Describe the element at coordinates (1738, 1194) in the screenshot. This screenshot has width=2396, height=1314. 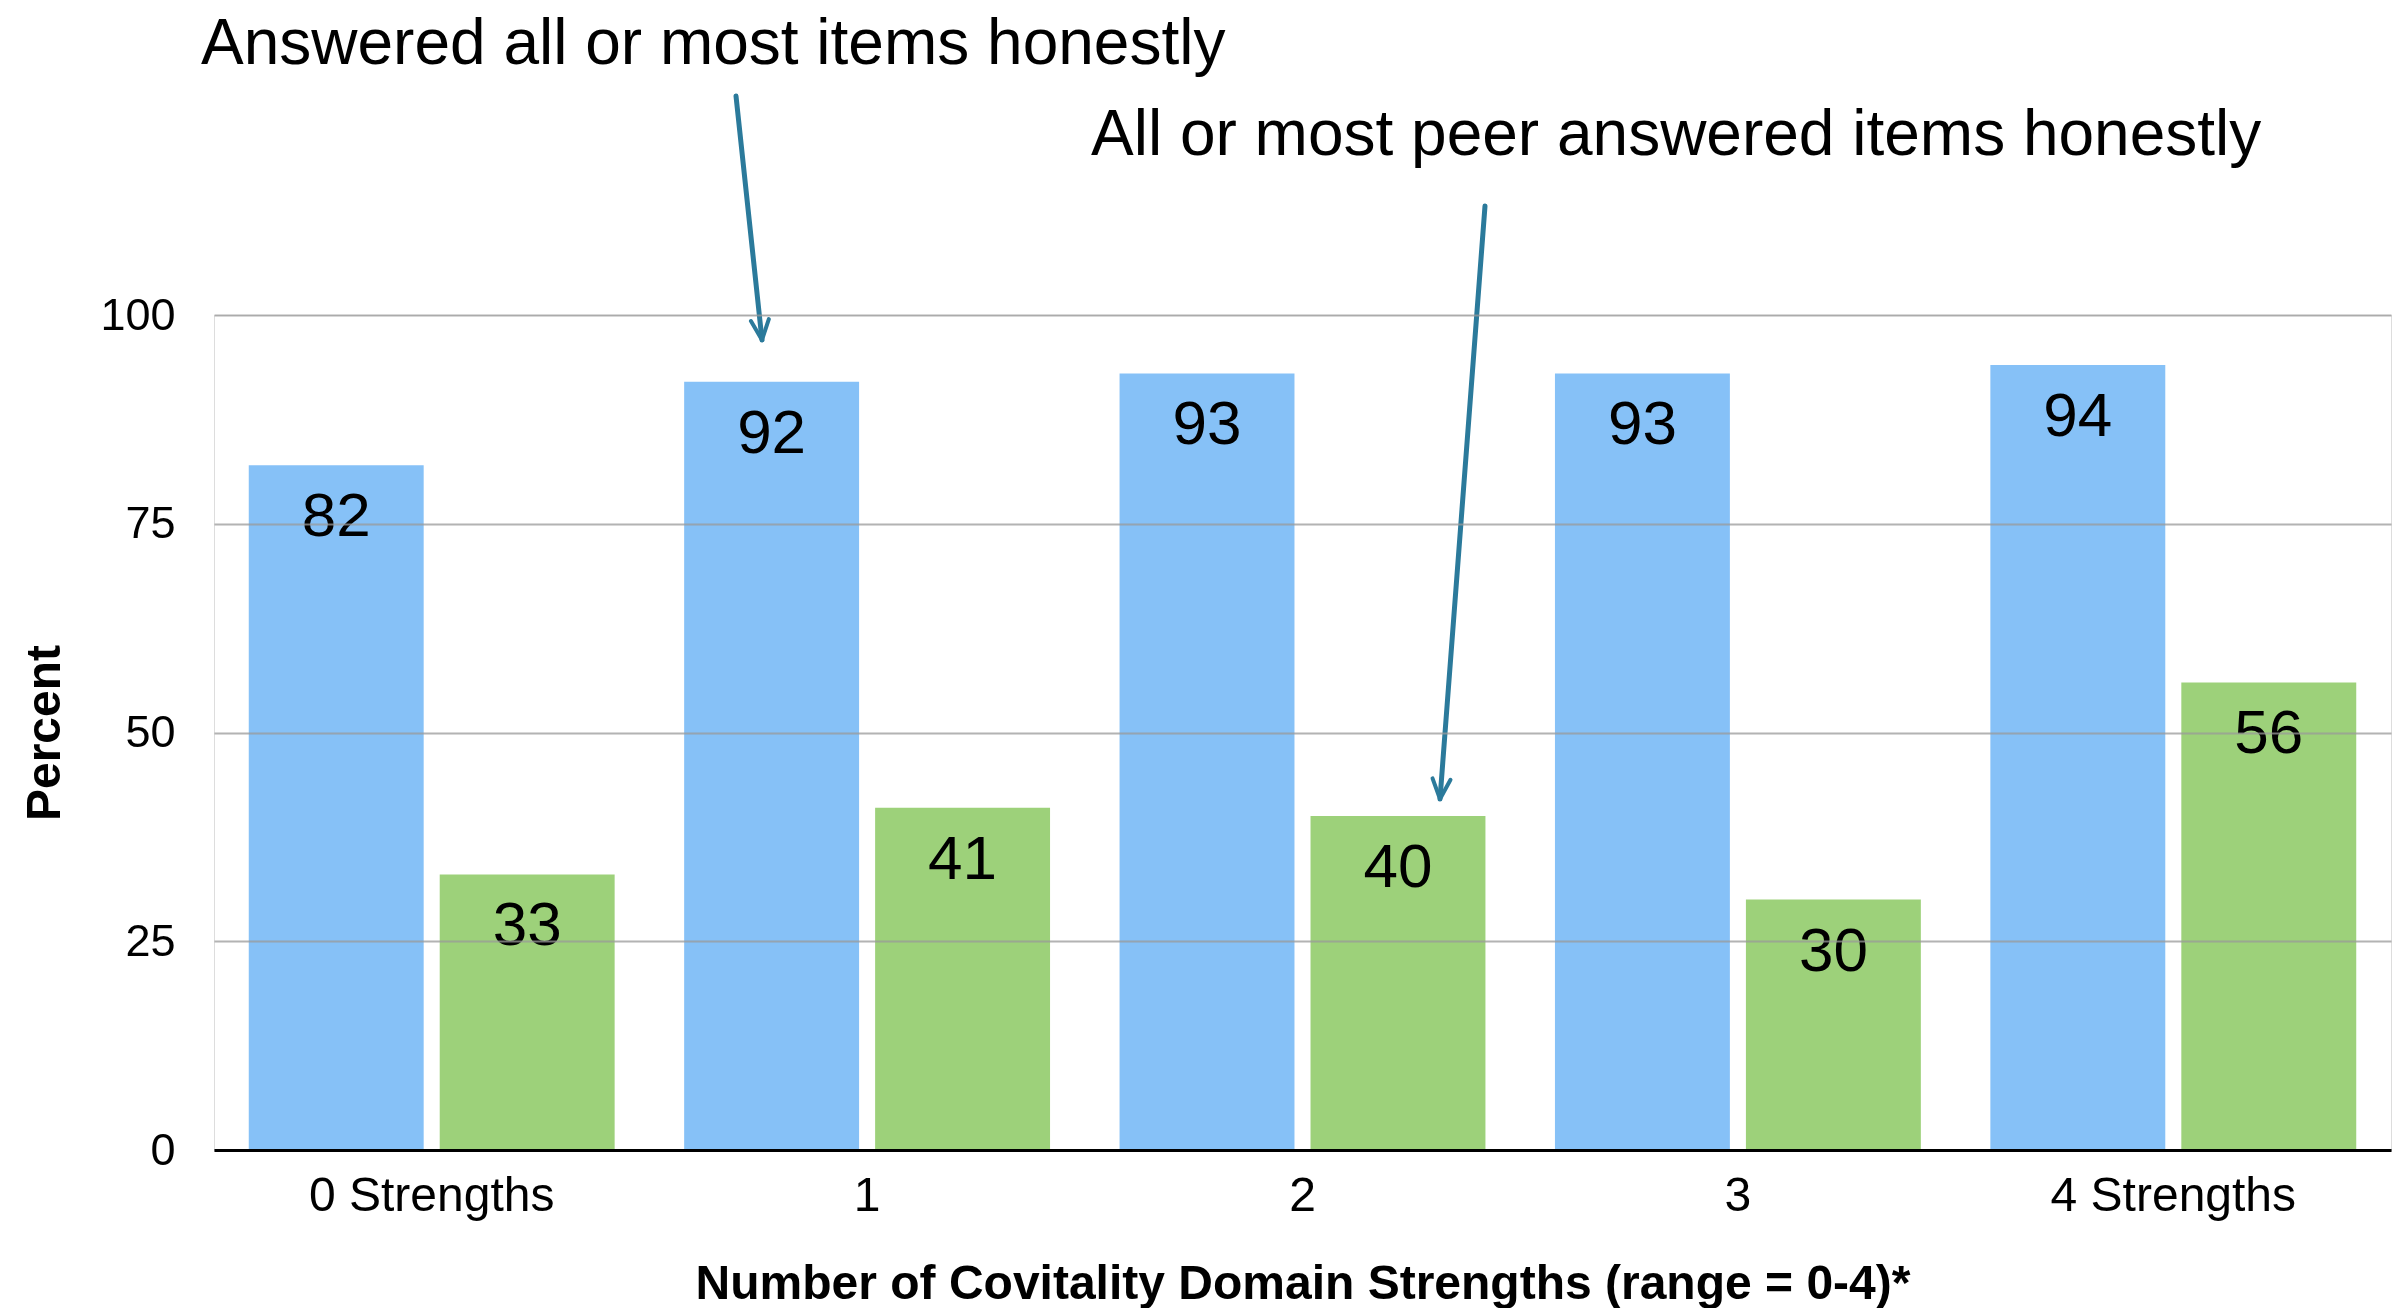
I see `x-tick-label: 3` at that location.